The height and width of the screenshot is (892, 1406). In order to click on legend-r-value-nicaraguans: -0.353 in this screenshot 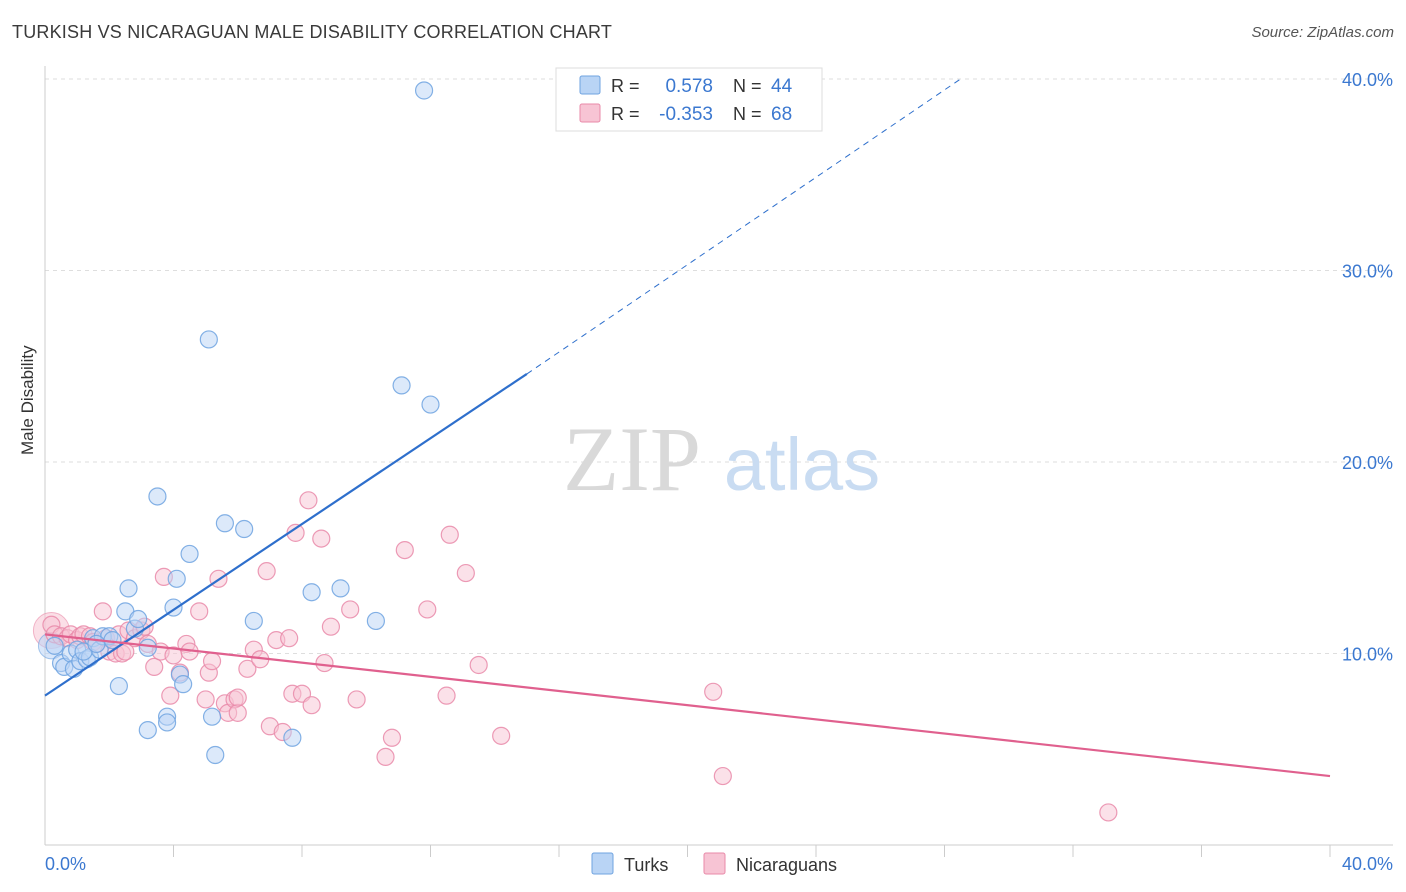, I will do `click(686, 114)`.